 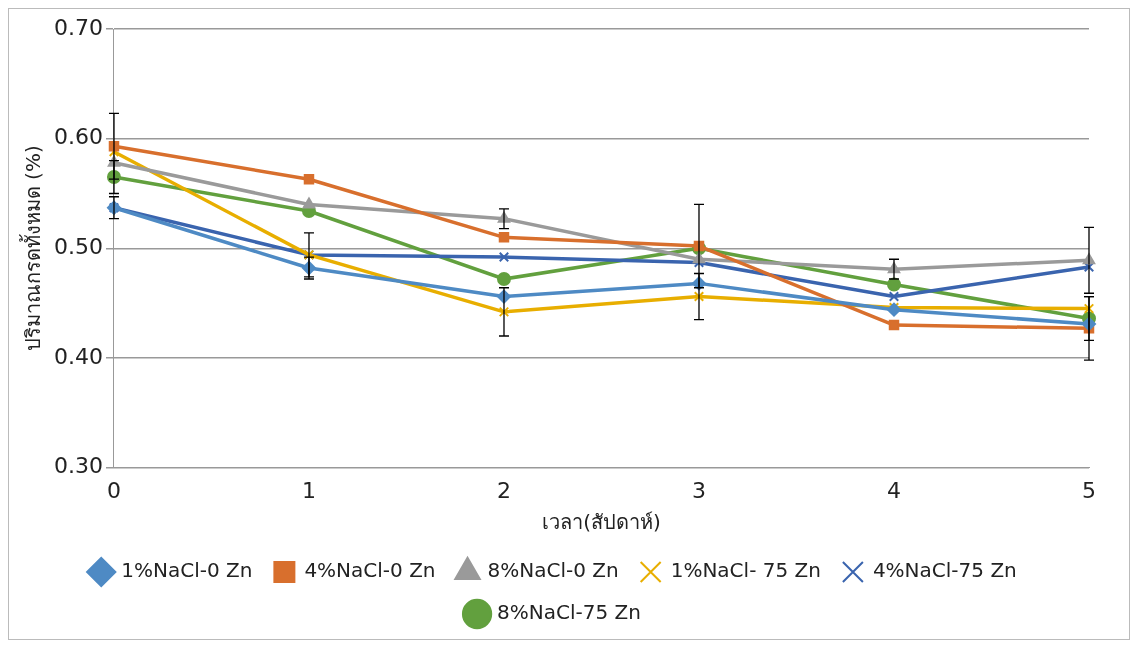 What do you see at coordinates (601, 522) in the screenshot?
I see `x-axis-title: เวลา(สัปดาห์)` at bounding box center [601, 522].